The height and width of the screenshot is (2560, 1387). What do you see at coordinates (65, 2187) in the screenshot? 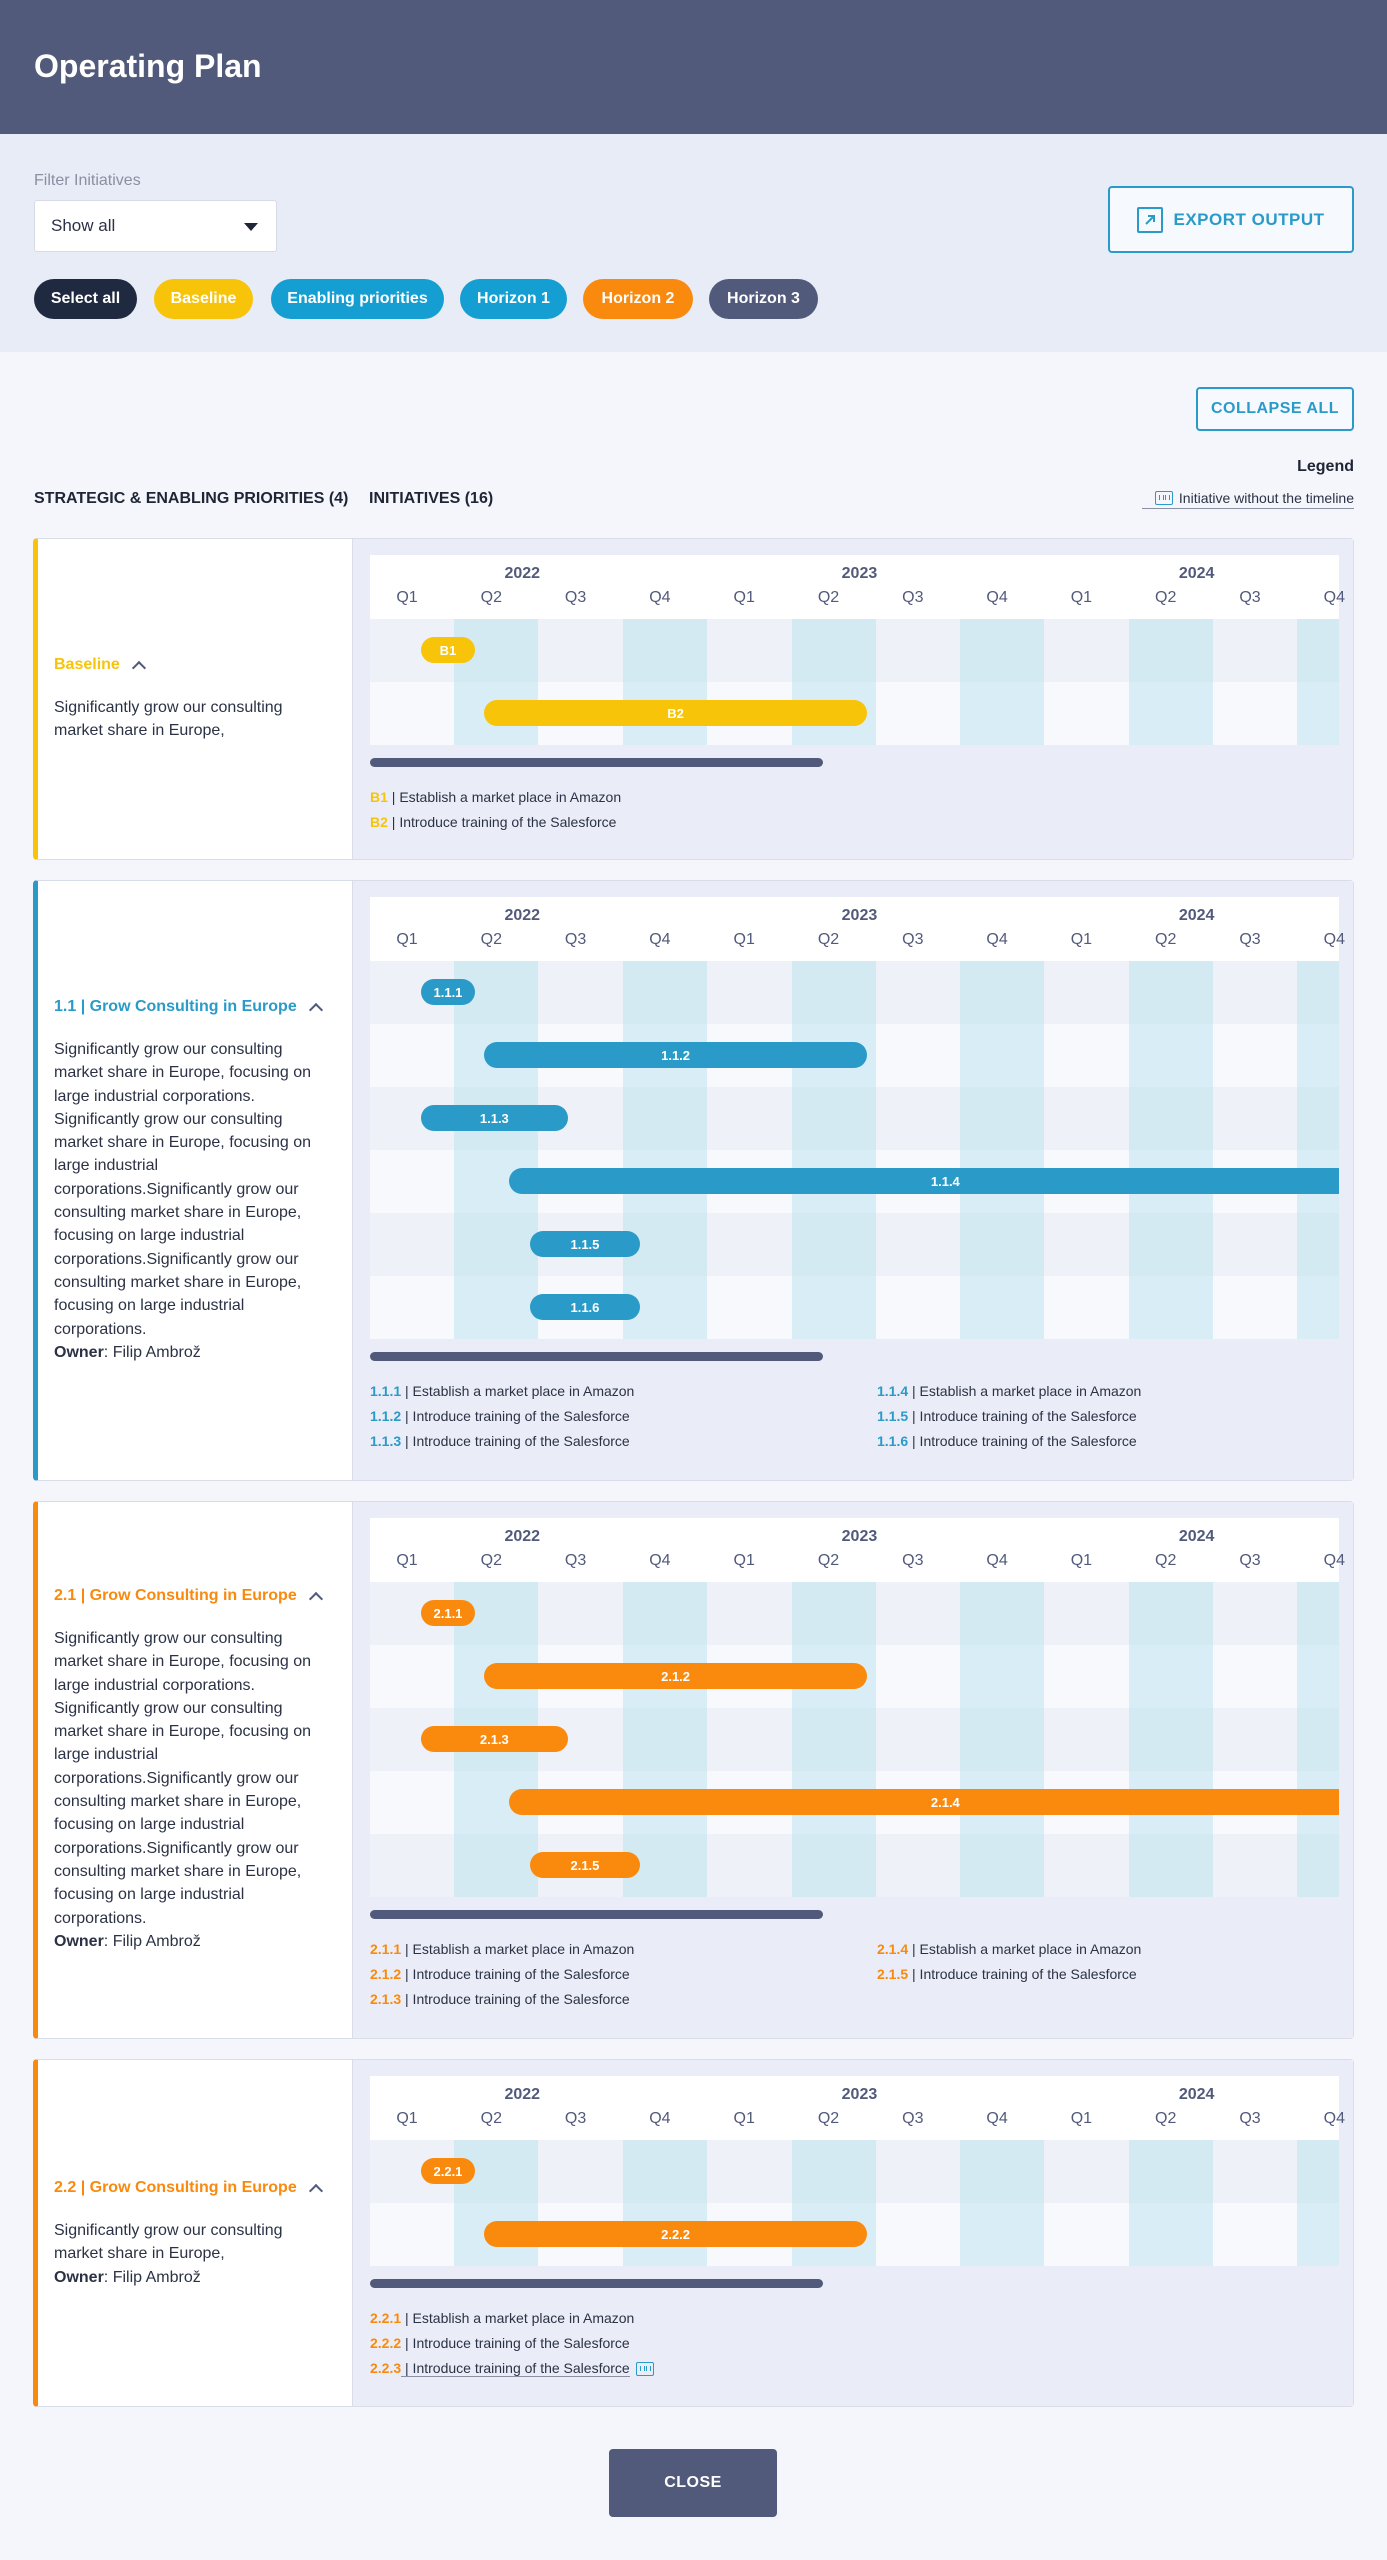
I see `priority-code: 2.2` at bounding box center [65, 2187].